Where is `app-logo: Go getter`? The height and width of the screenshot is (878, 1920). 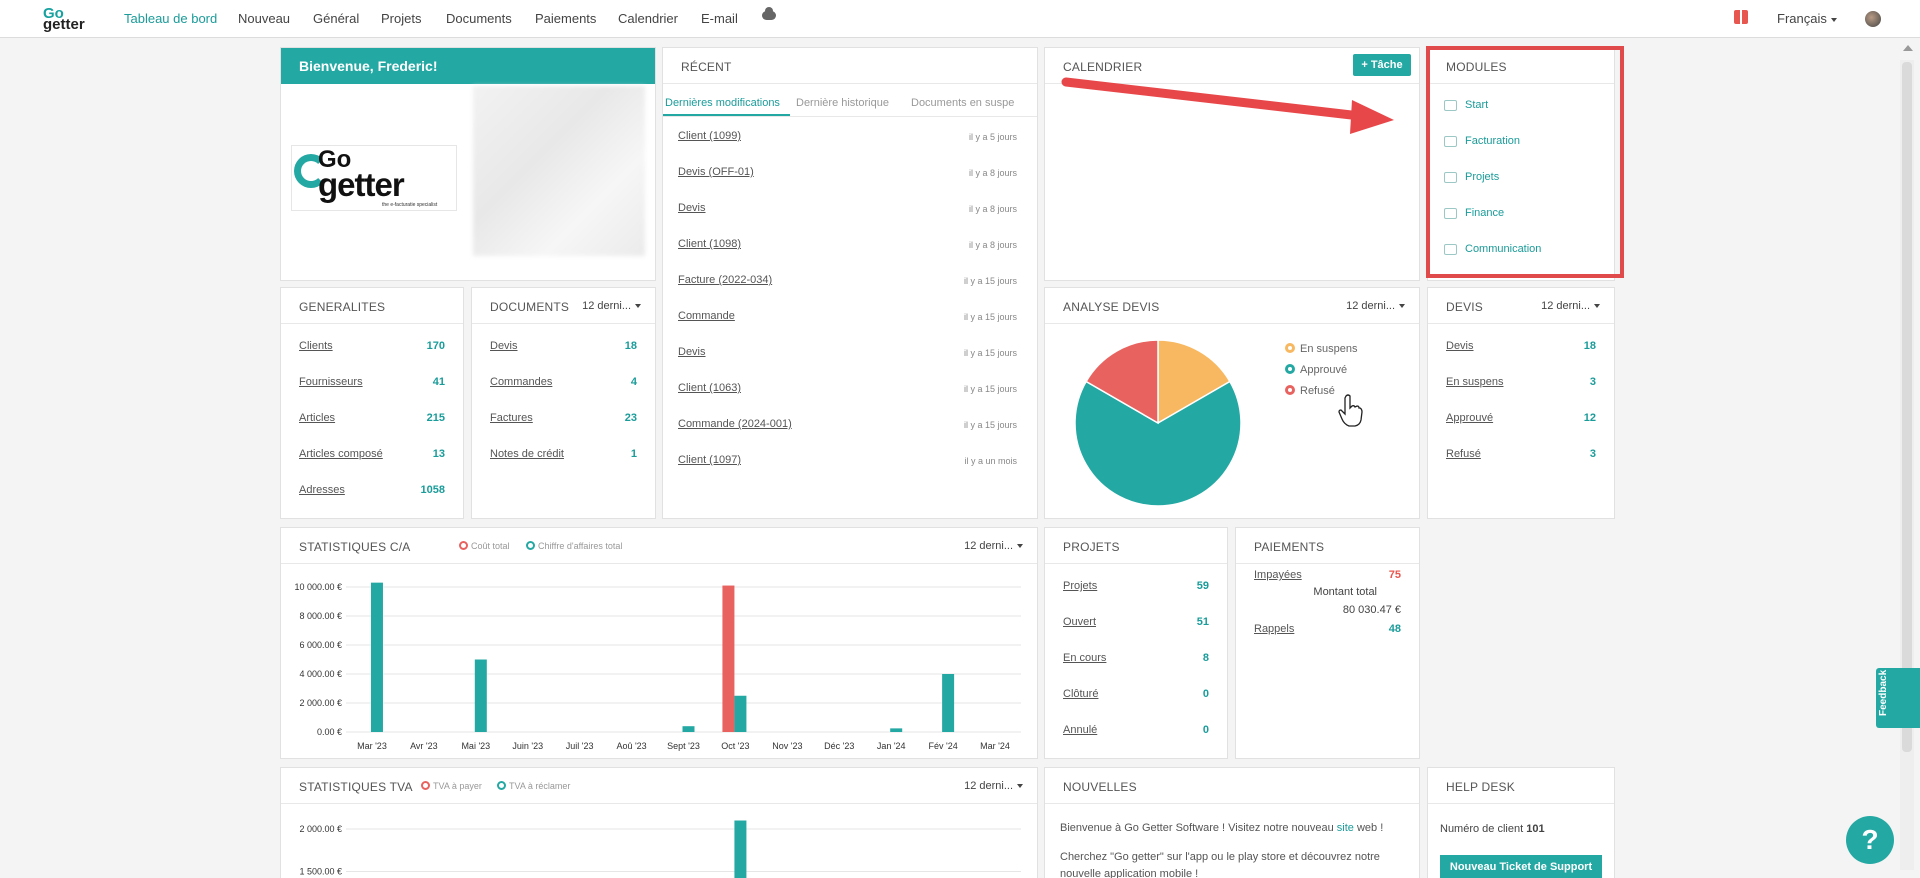 app-logo: Go getter is located at coordinates (64, 19).